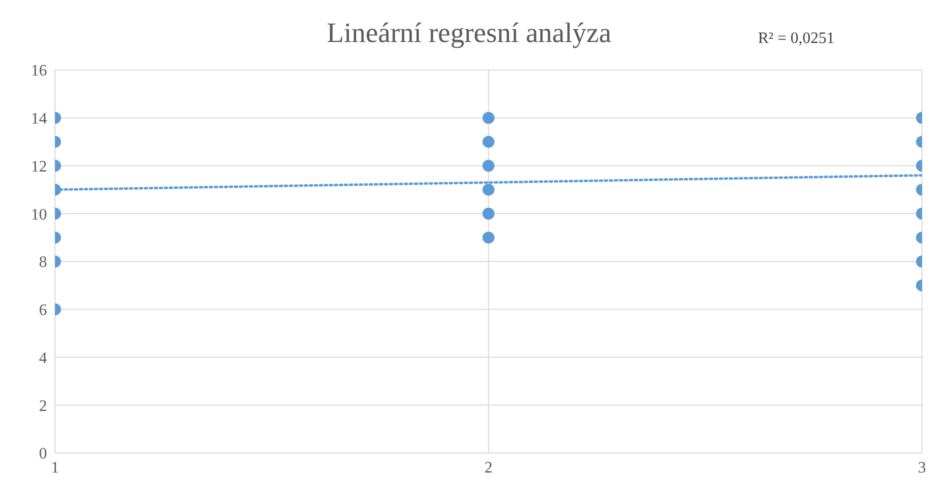 This screenshot has width=938, height=491. What do you see at coordinates (43, 311) in the screenshot?
I see `y-tick-label: 6` at bounding box center [43, 311].